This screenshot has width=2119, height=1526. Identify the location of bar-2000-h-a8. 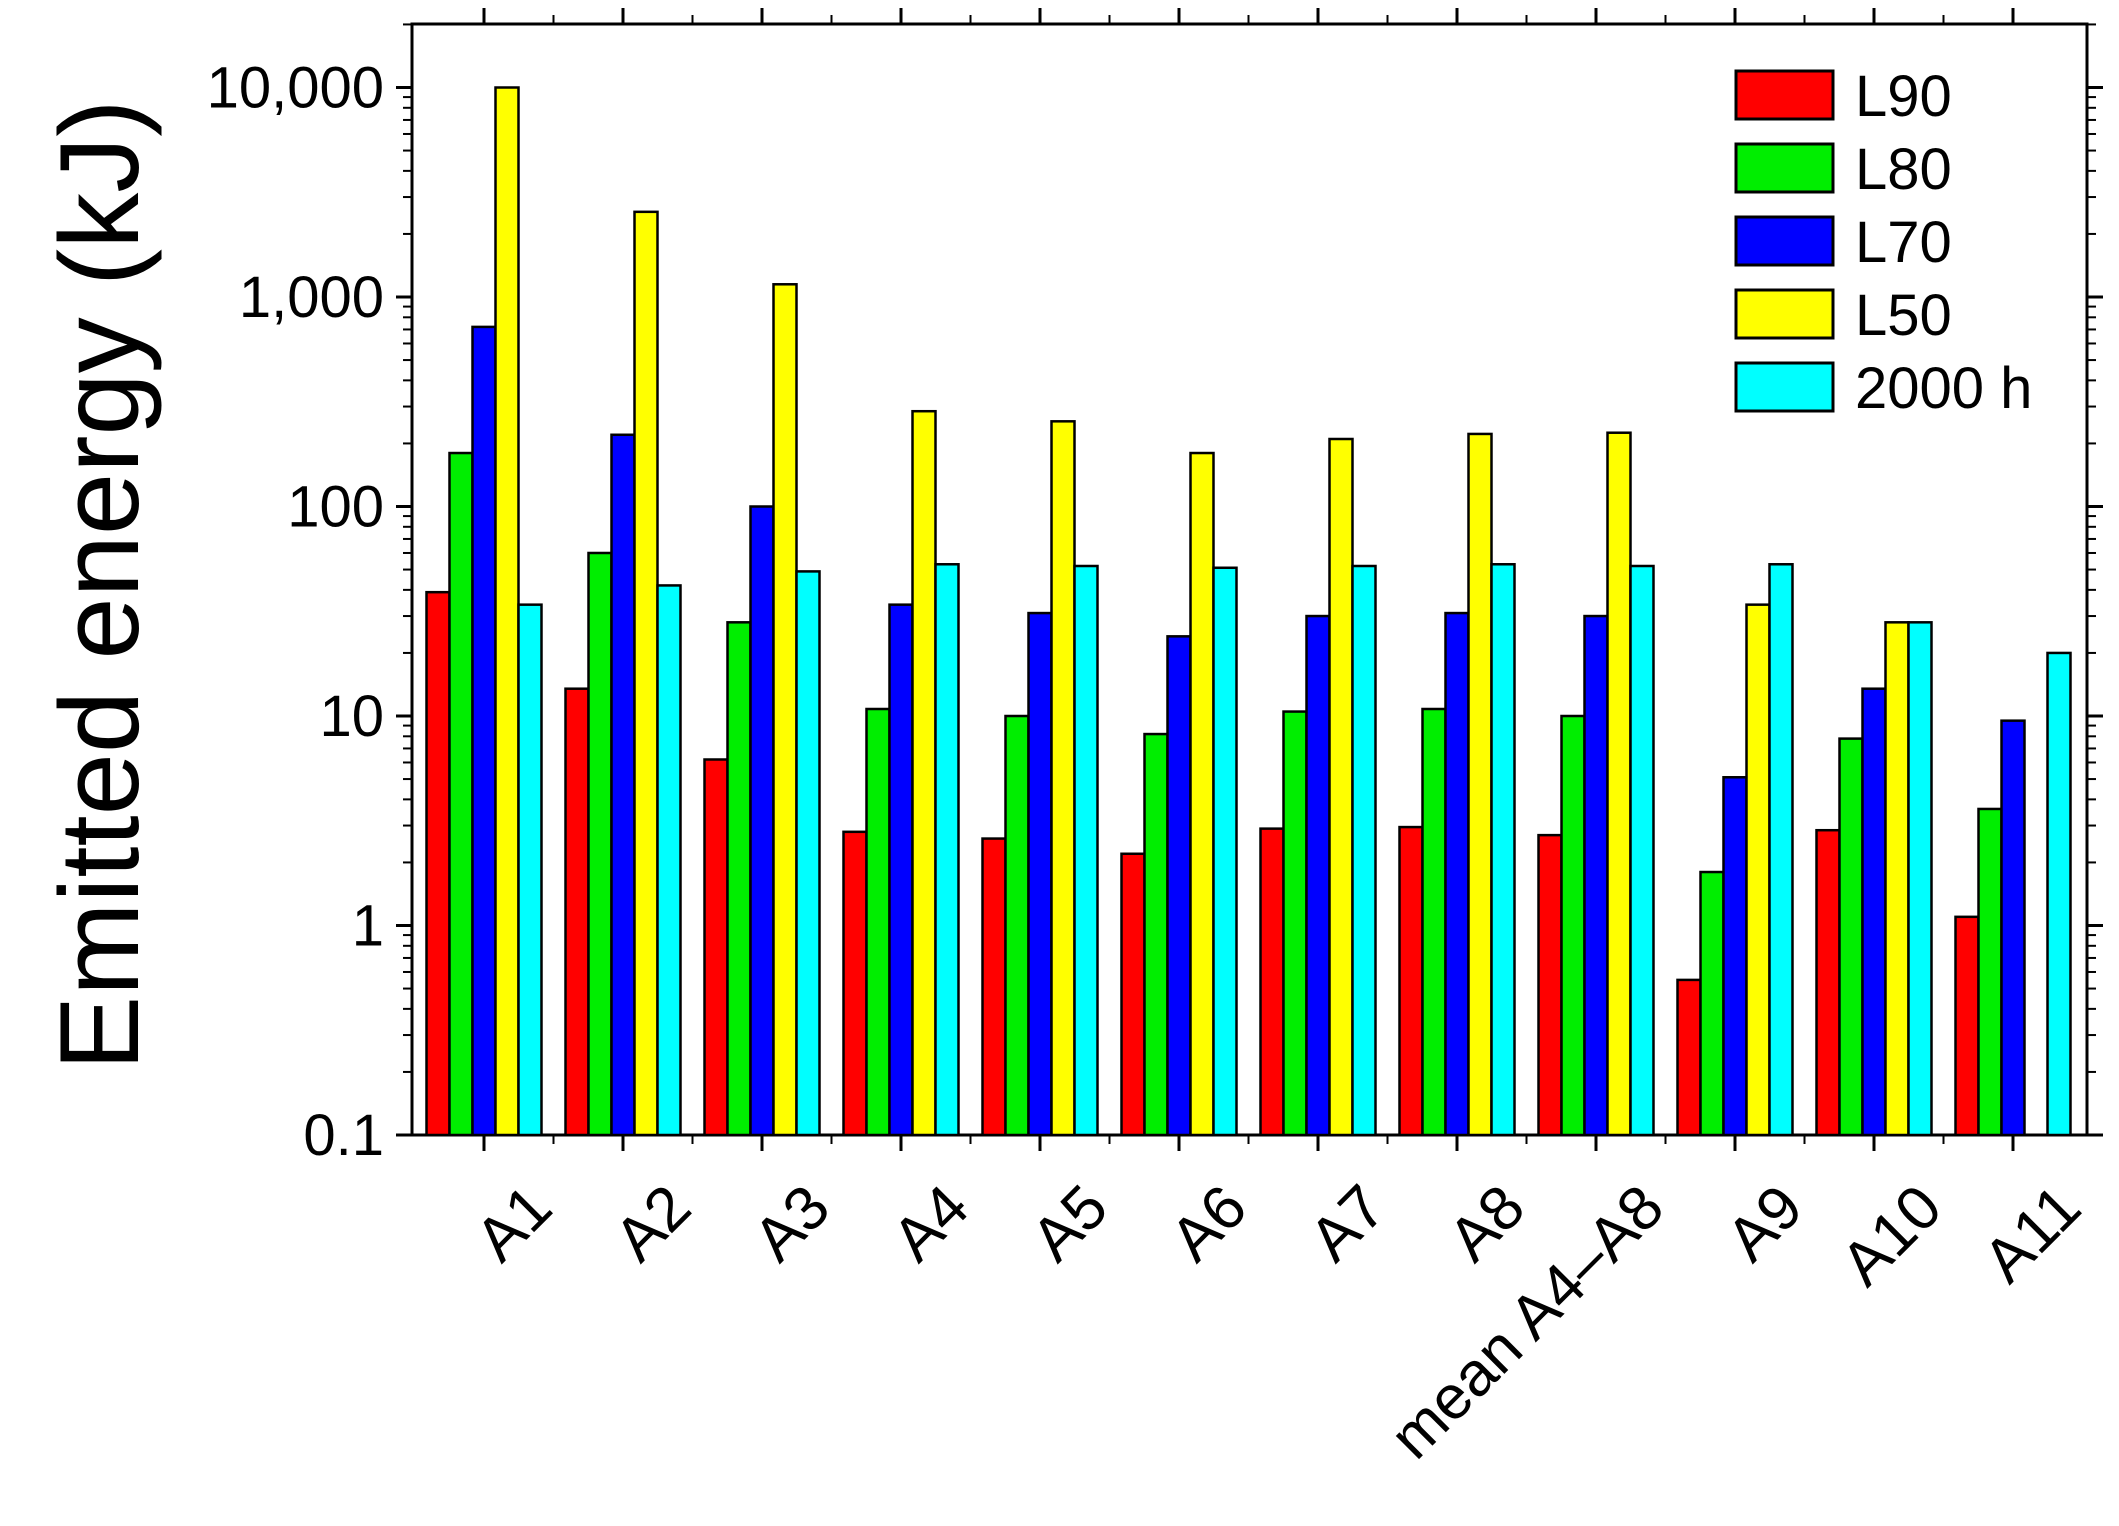
(1503, 850).